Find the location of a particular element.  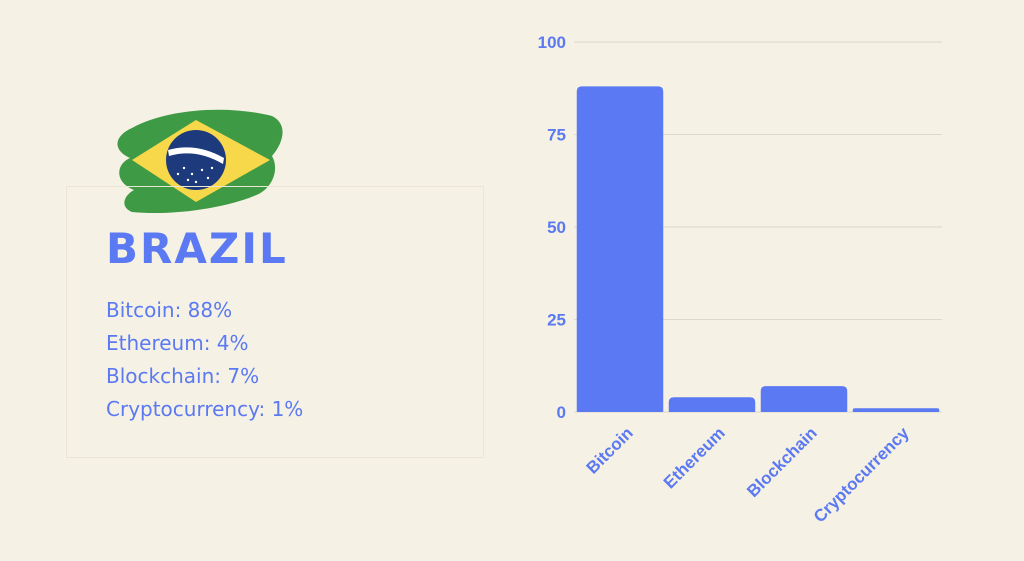

brazil-flag-icon is located at coordinates (200, 161).